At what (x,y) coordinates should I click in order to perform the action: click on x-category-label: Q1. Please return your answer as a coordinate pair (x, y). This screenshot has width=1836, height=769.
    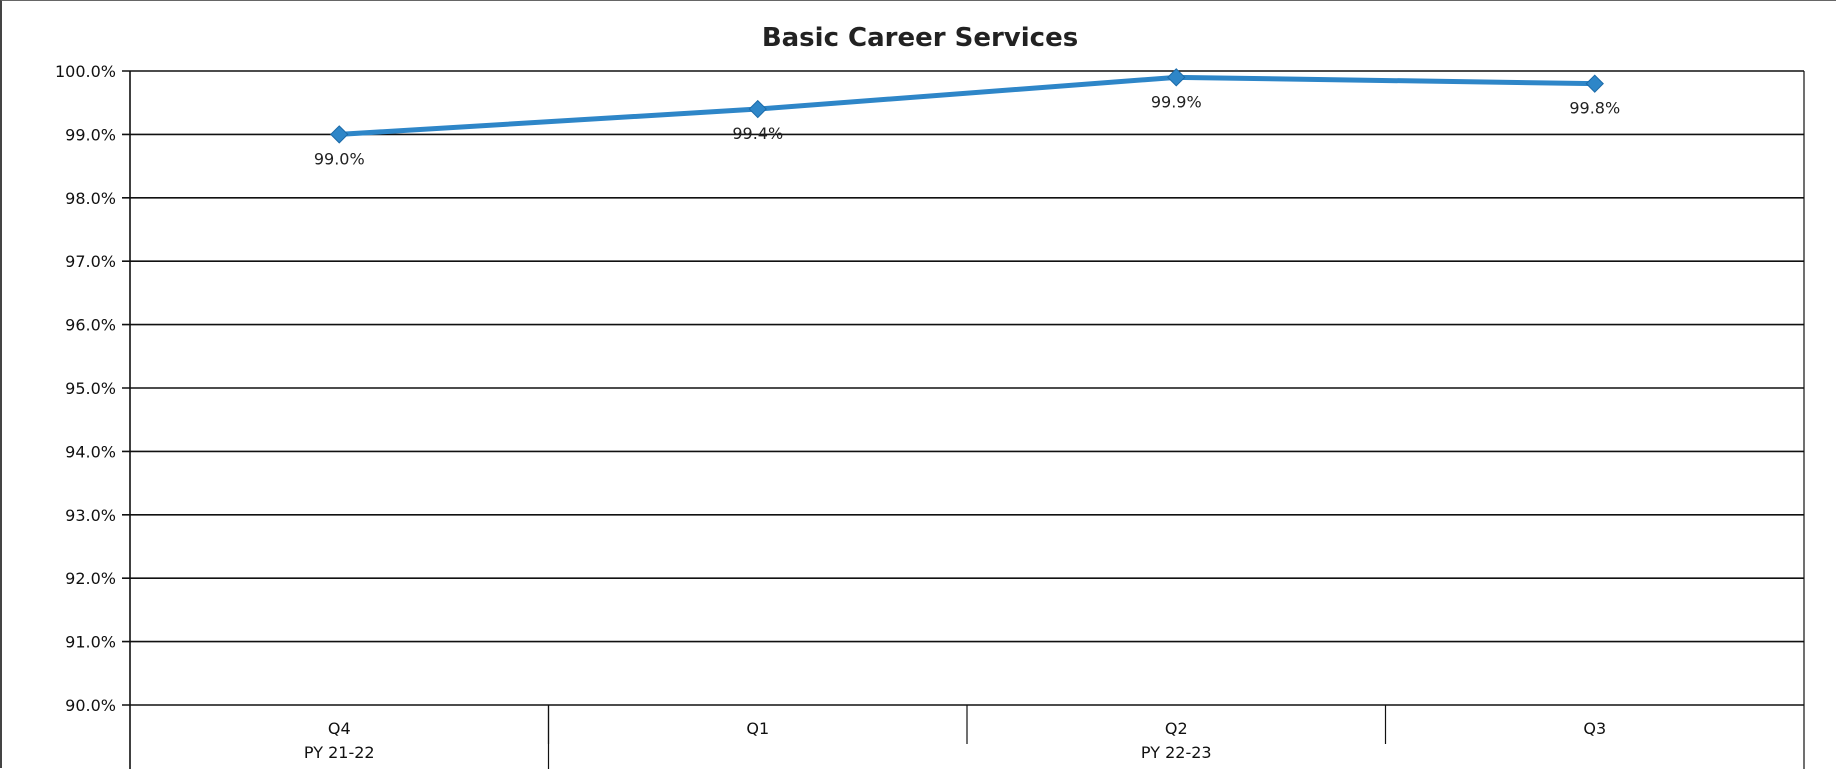
    Looking at the image, I should click on (757, 728).